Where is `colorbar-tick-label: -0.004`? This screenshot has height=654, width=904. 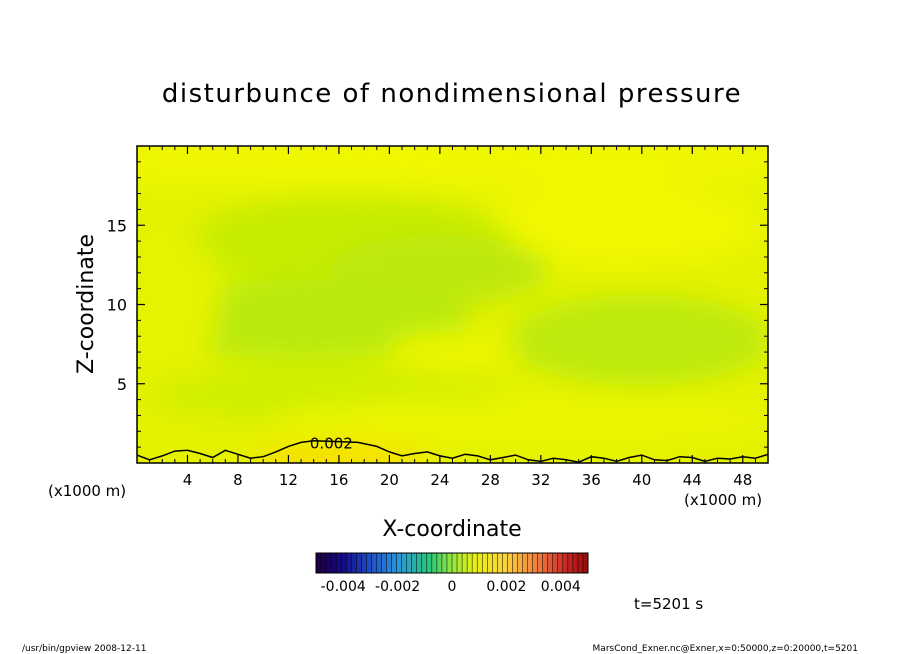
colorbar-tick-label: -0.004 is located at coordinates (343, 587).